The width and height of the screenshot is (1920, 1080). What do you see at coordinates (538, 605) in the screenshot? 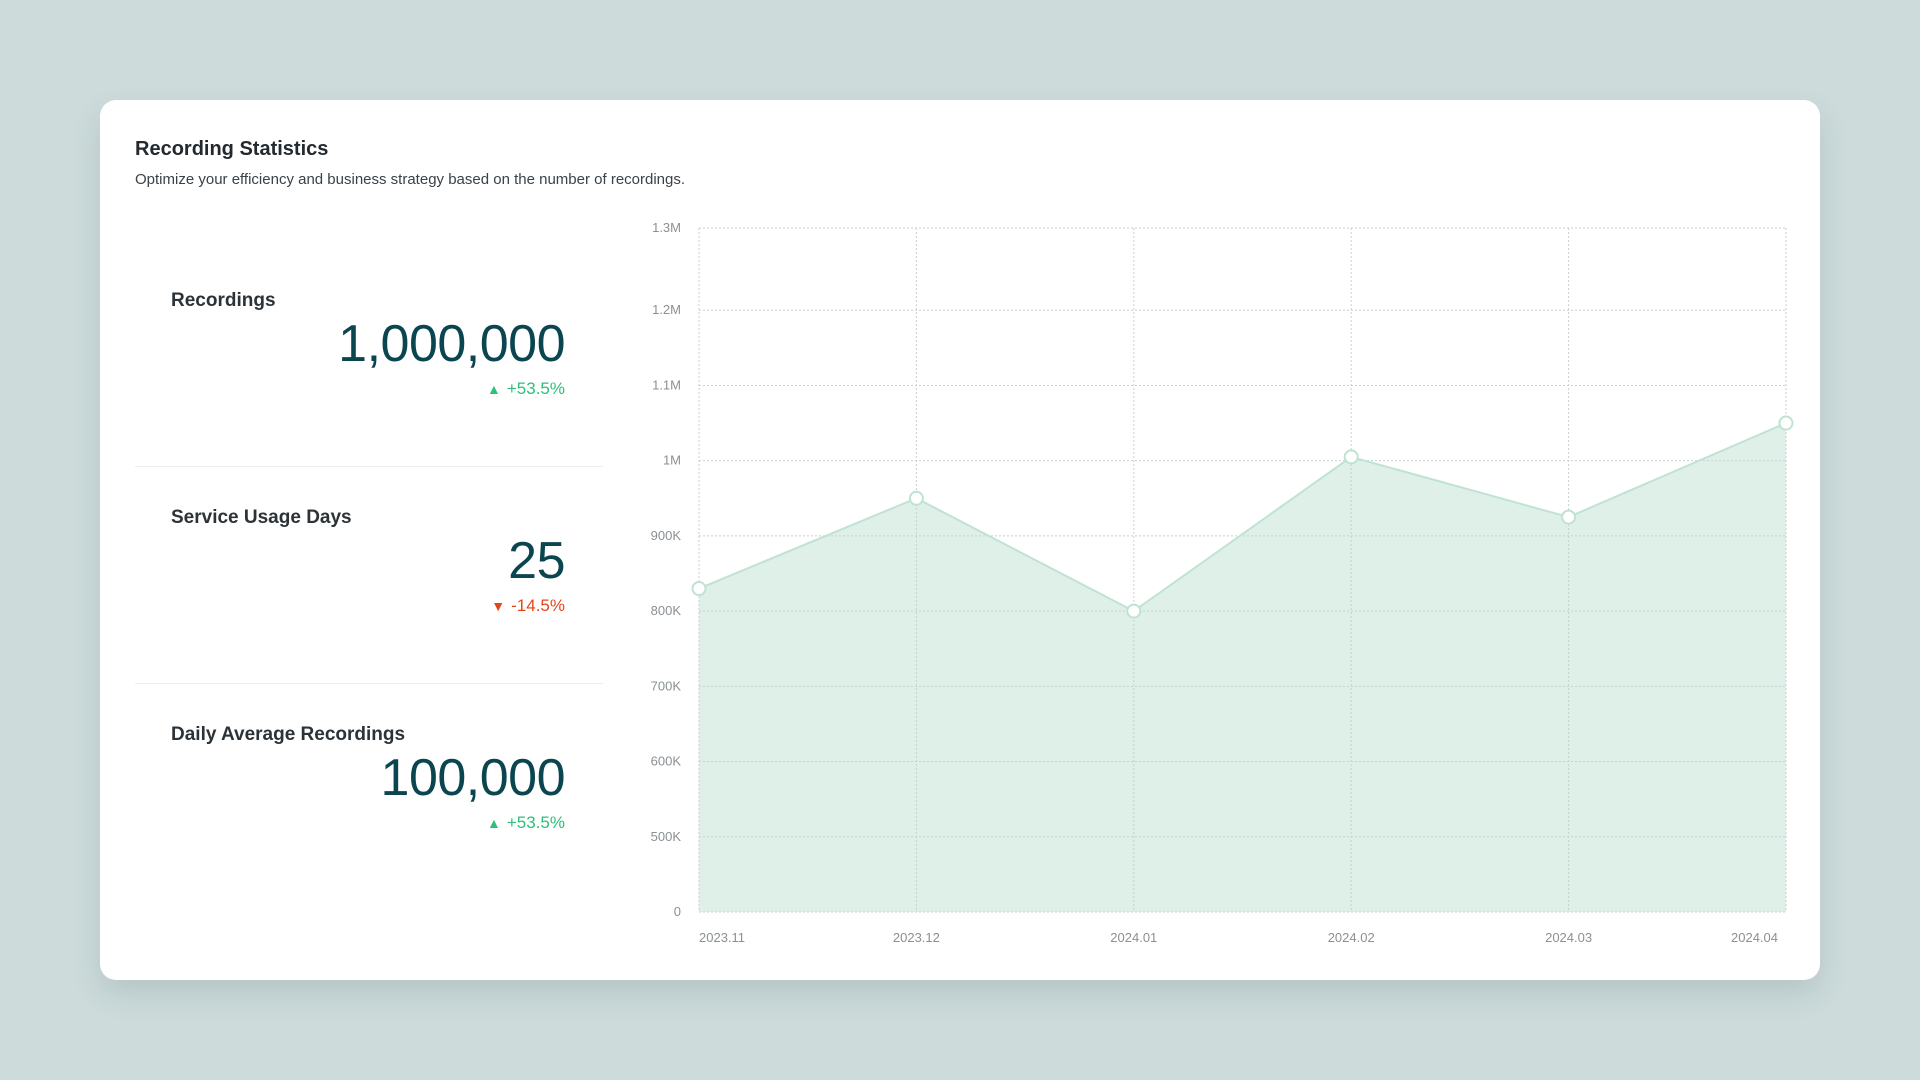
I see `stat-change-value: -14.5%` at bounding box center [538, 605].